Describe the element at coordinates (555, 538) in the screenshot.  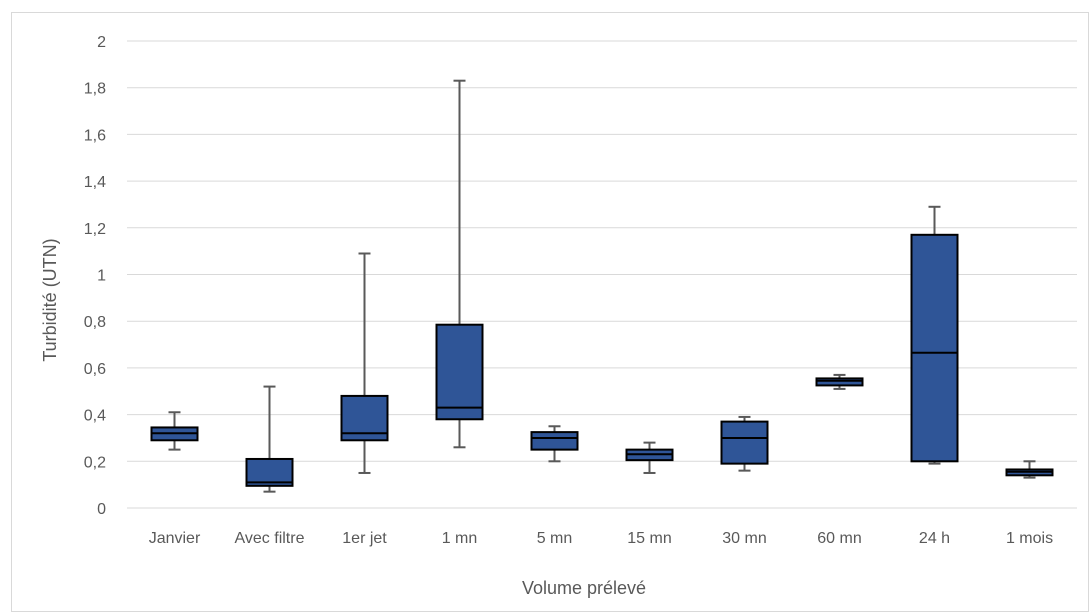
I see `x-tick-label: 5 mn` at that location.